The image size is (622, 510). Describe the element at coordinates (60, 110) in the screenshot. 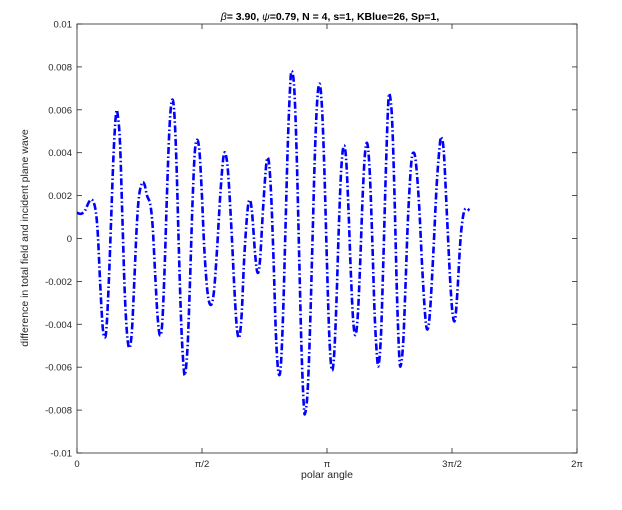

I see `y-tick-label: 0.006` at that location.